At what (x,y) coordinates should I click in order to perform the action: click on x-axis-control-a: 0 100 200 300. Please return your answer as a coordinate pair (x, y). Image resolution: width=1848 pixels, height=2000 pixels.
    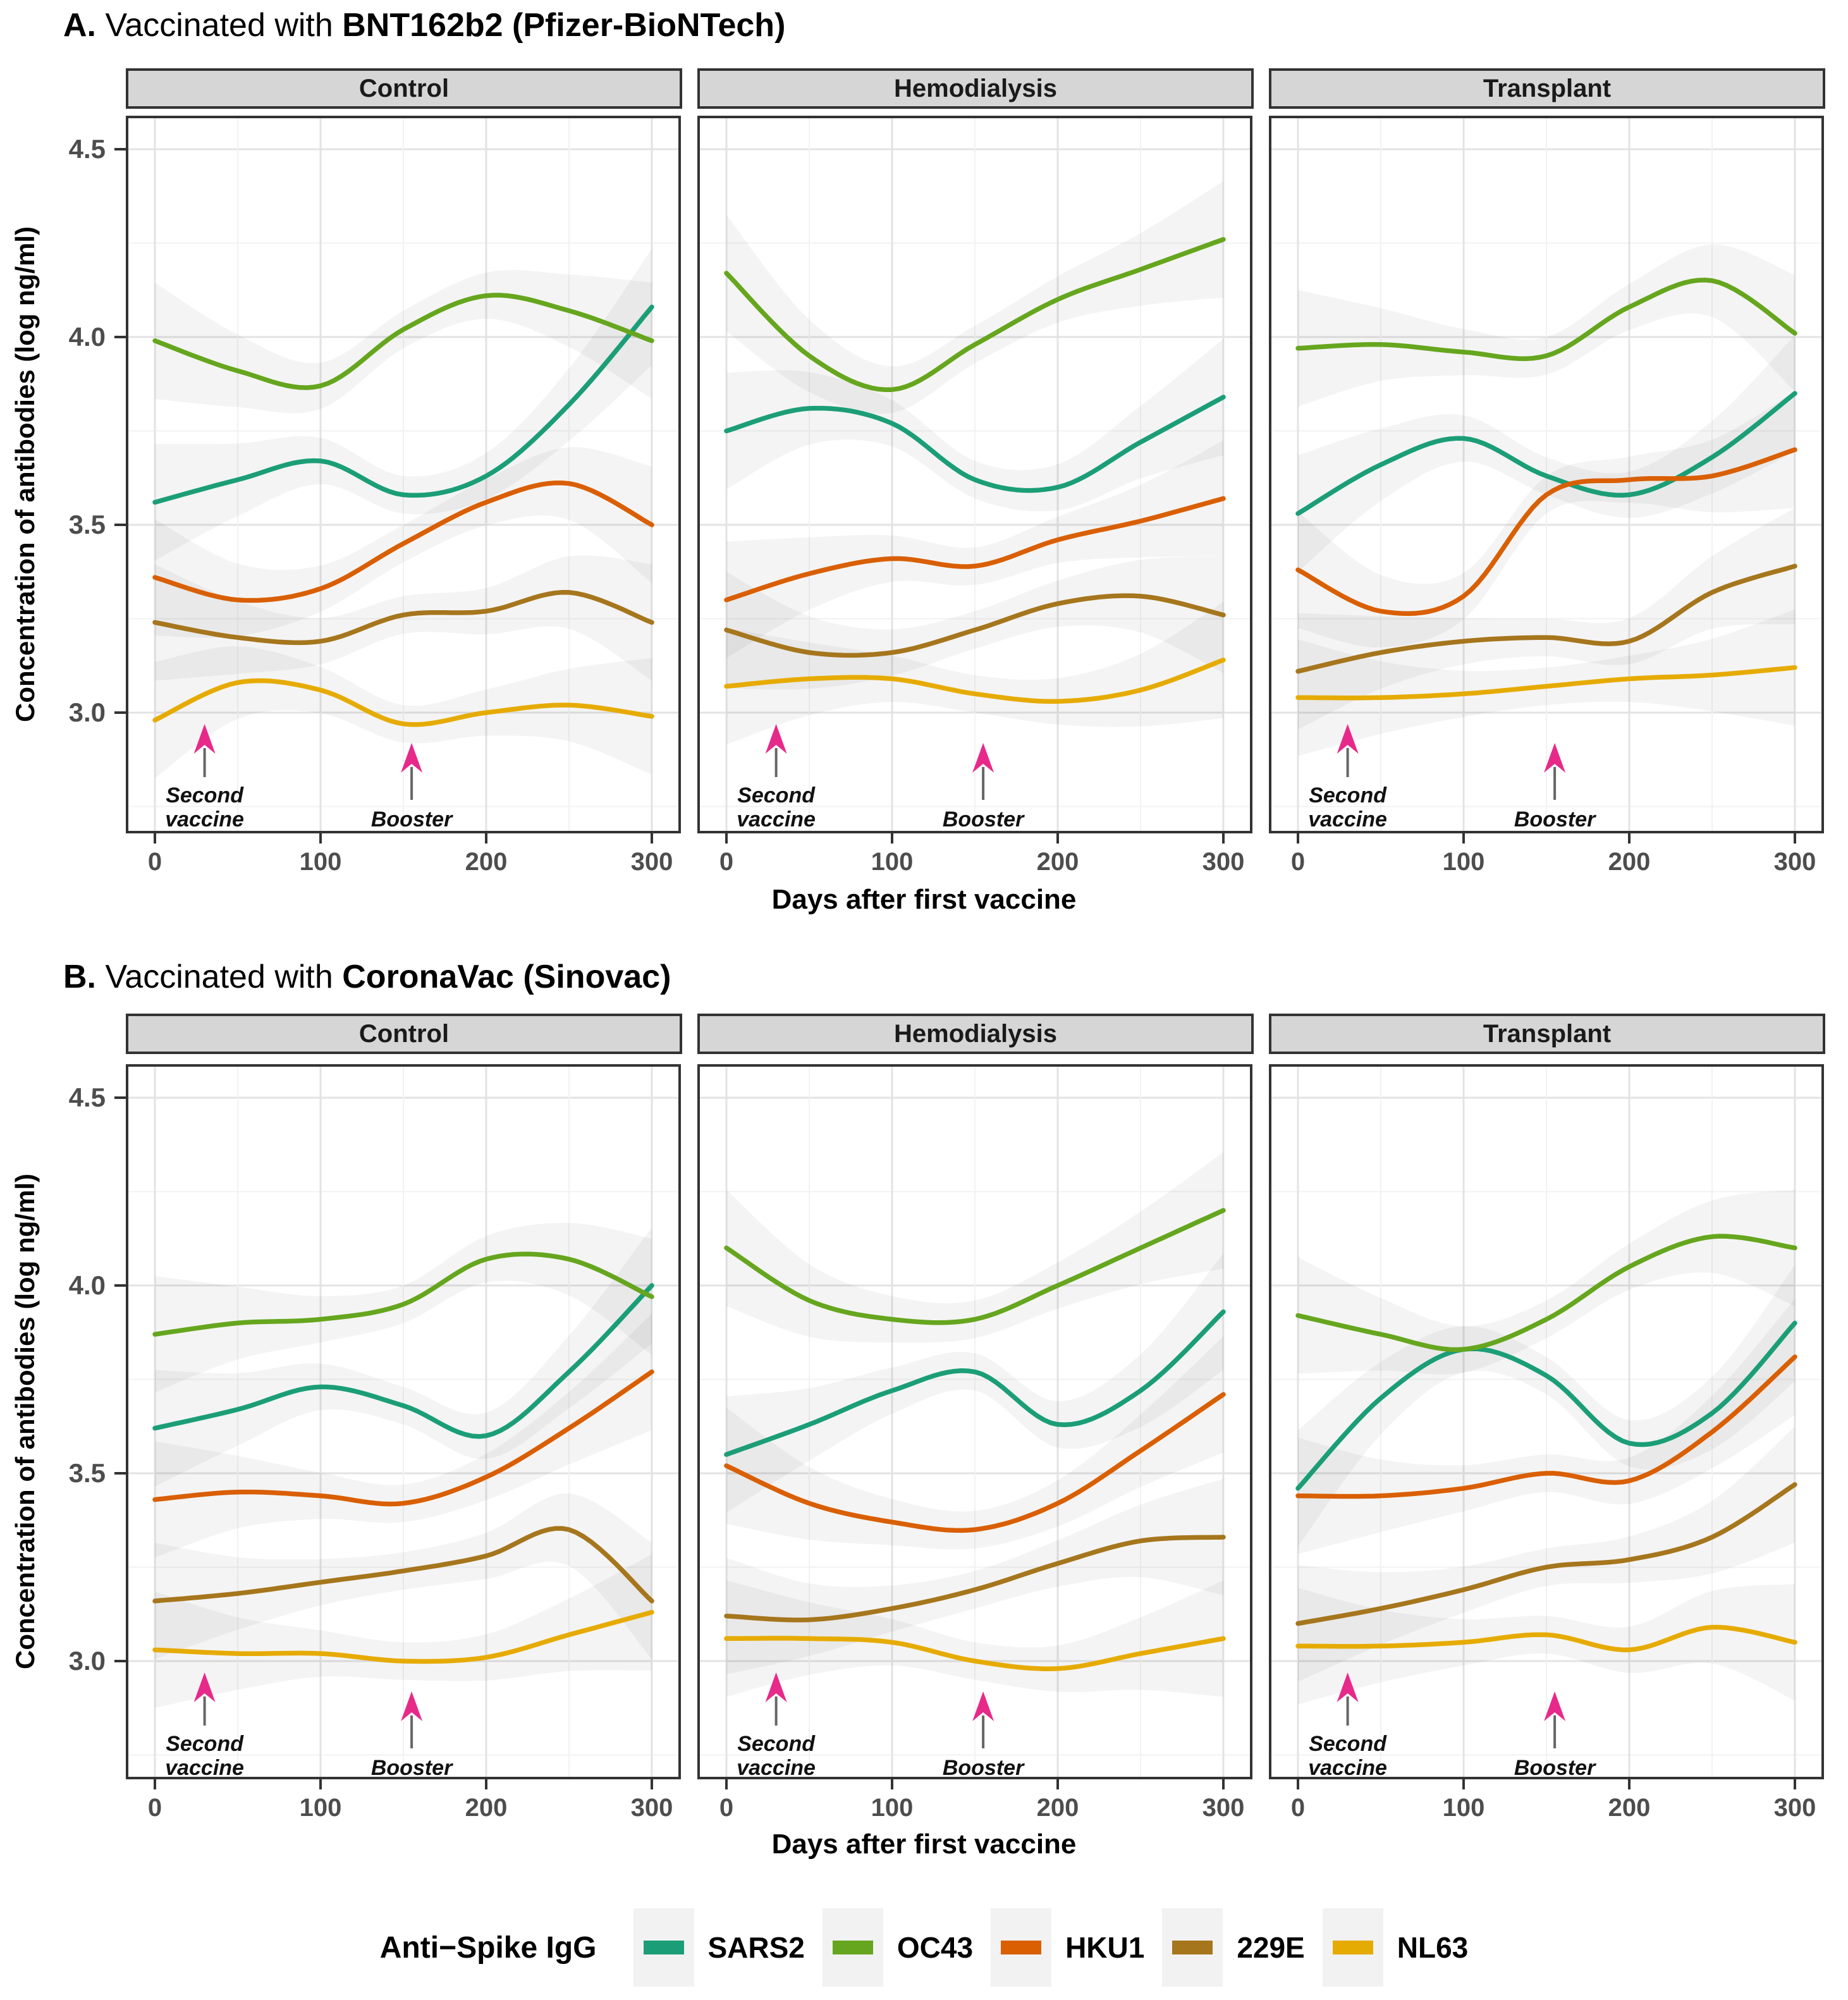
    Looking at the image, I should click on (410, 854).